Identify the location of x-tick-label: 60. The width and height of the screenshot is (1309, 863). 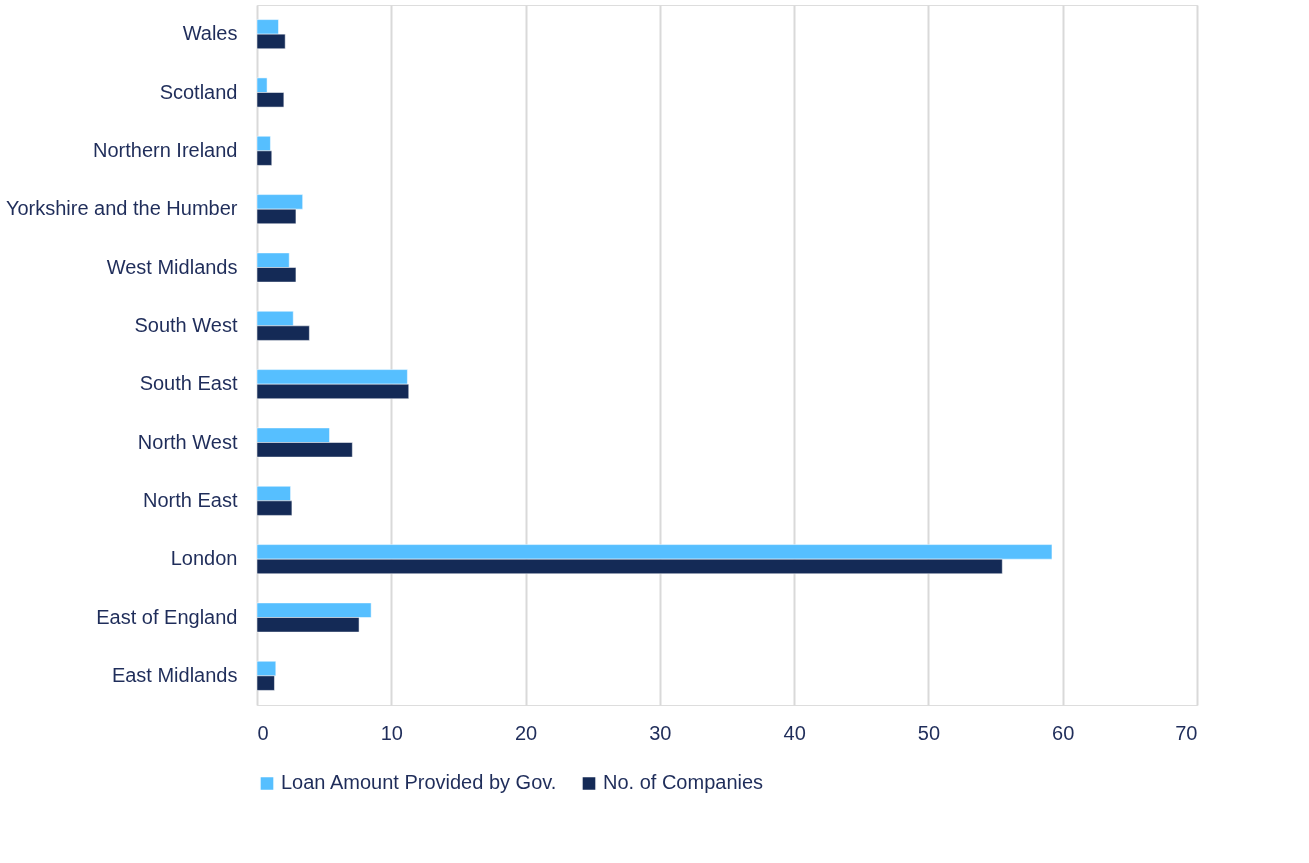
(1063, 732).